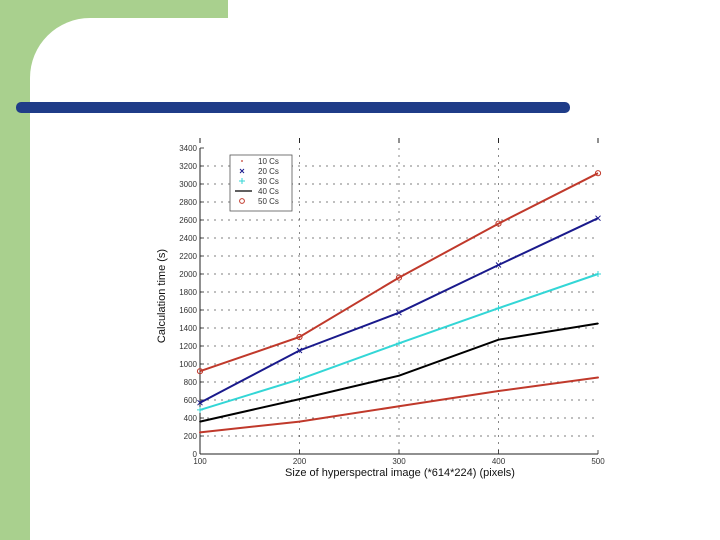  Describe the element at coordinates (300, 461) in the screenshot. I see `x-tick-label: 200` at that location.